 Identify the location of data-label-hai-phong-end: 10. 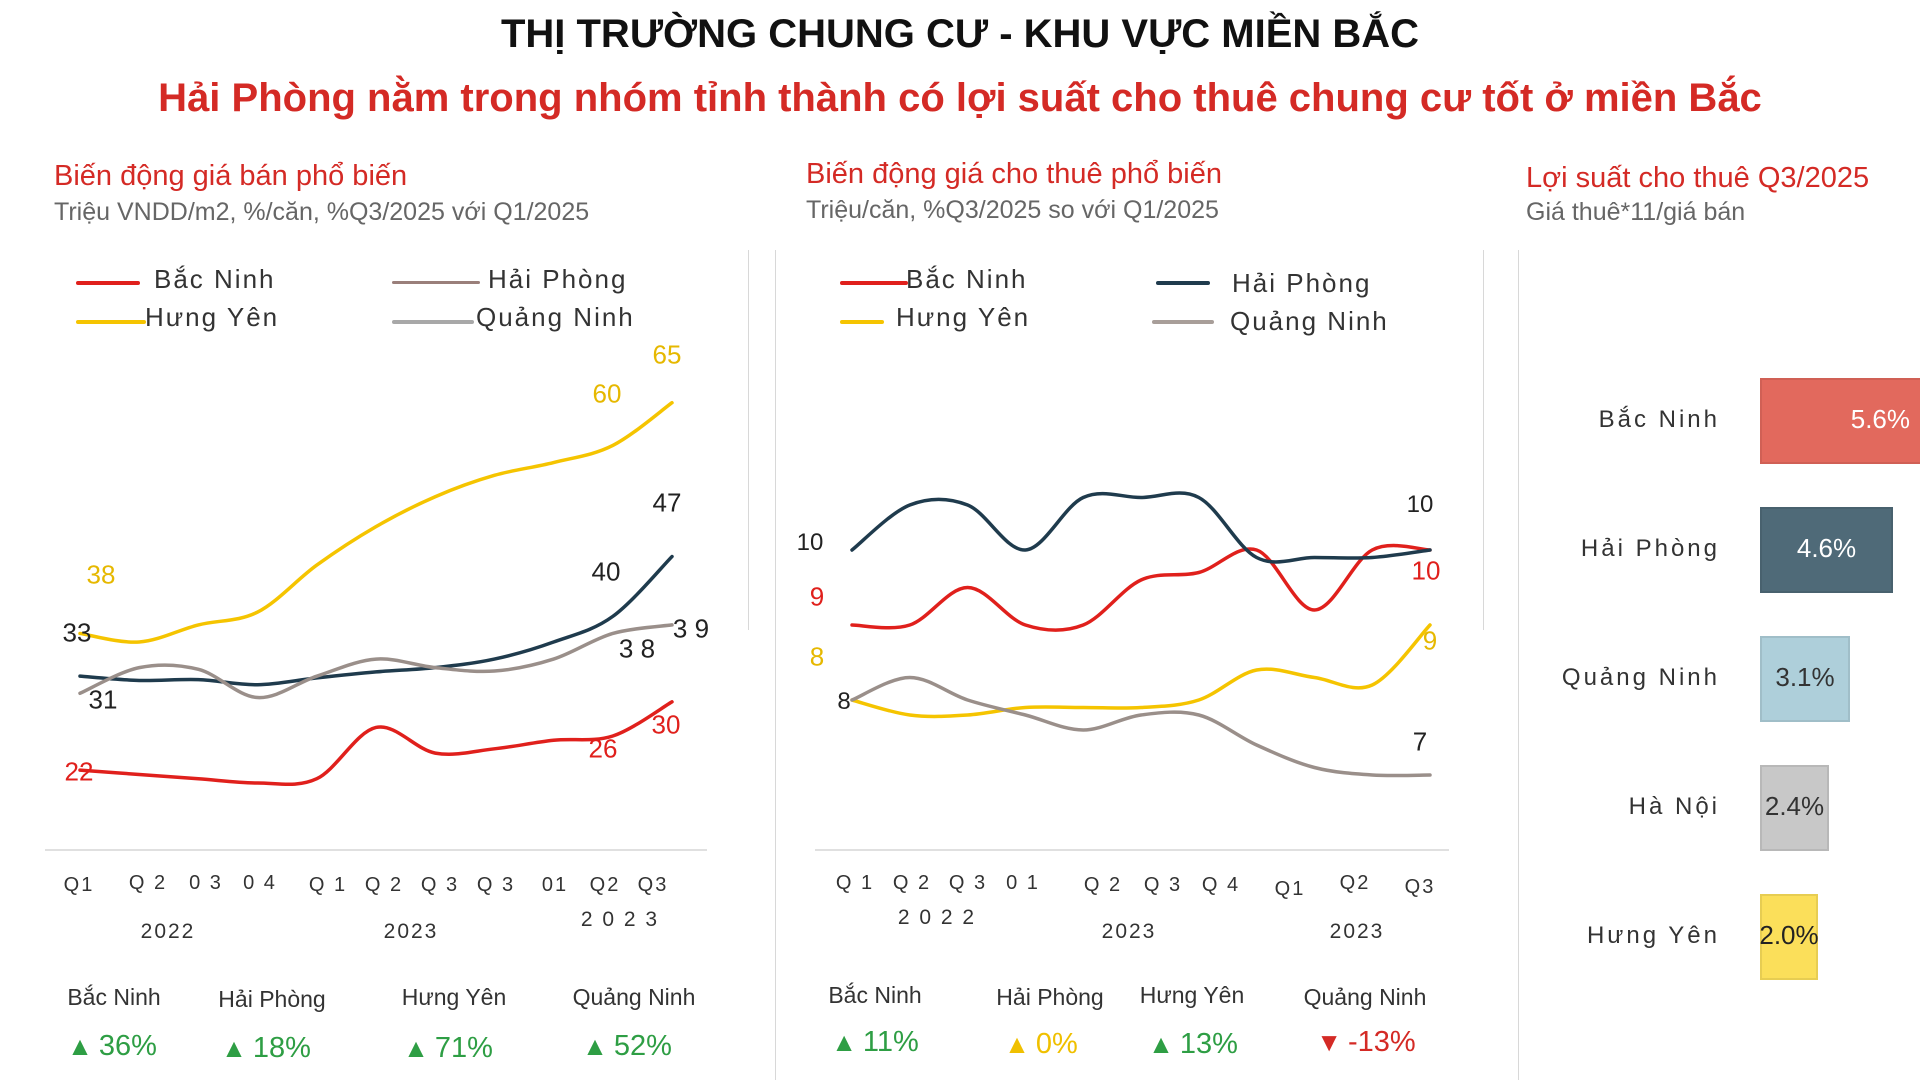
(1420, 504).